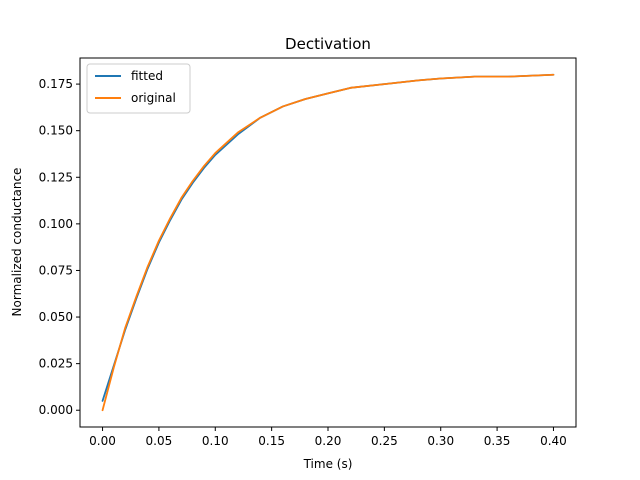 This screenshot has width=640, height=480. Describe the element at coordinates (497, 441) in the screenshot. I see `x-tick-label: 0.35` at that location.